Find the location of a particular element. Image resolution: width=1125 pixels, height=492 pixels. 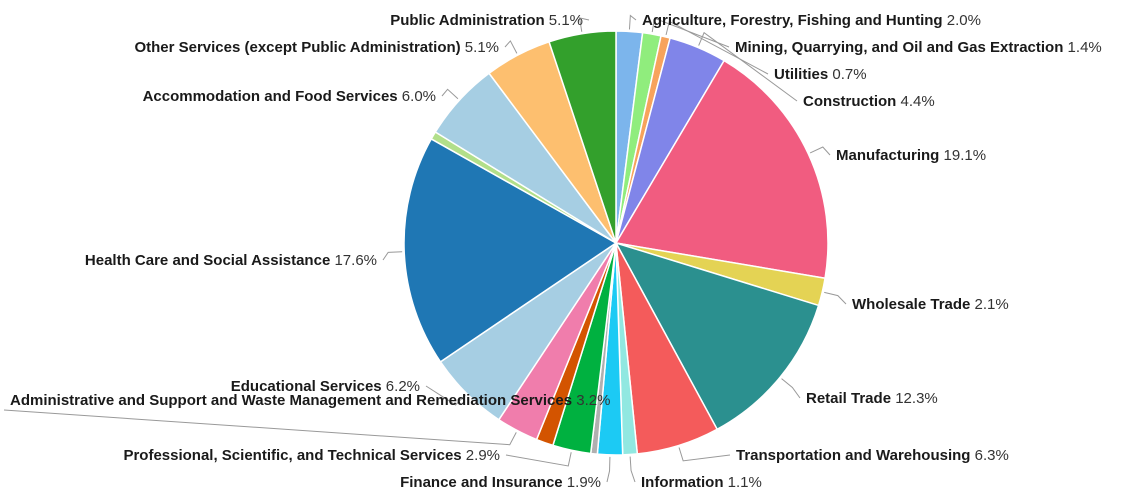

slice-label: Utilities 0.7% is located at coordinates (820, 74).